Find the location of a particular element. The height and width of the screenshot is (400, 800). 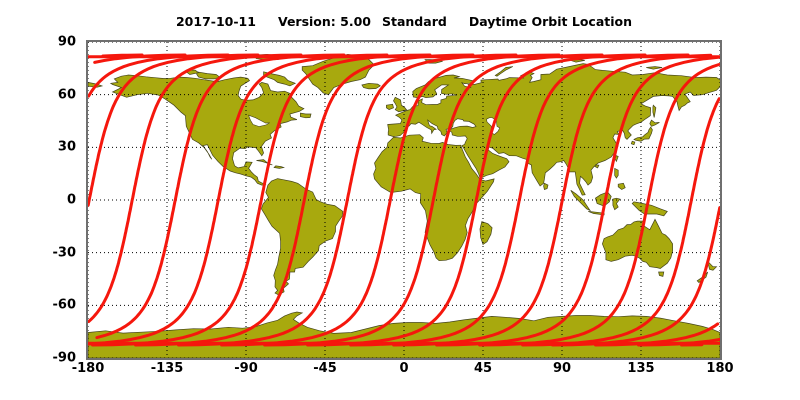

y-tick-label: 60 is located at coordinates (66, 95).